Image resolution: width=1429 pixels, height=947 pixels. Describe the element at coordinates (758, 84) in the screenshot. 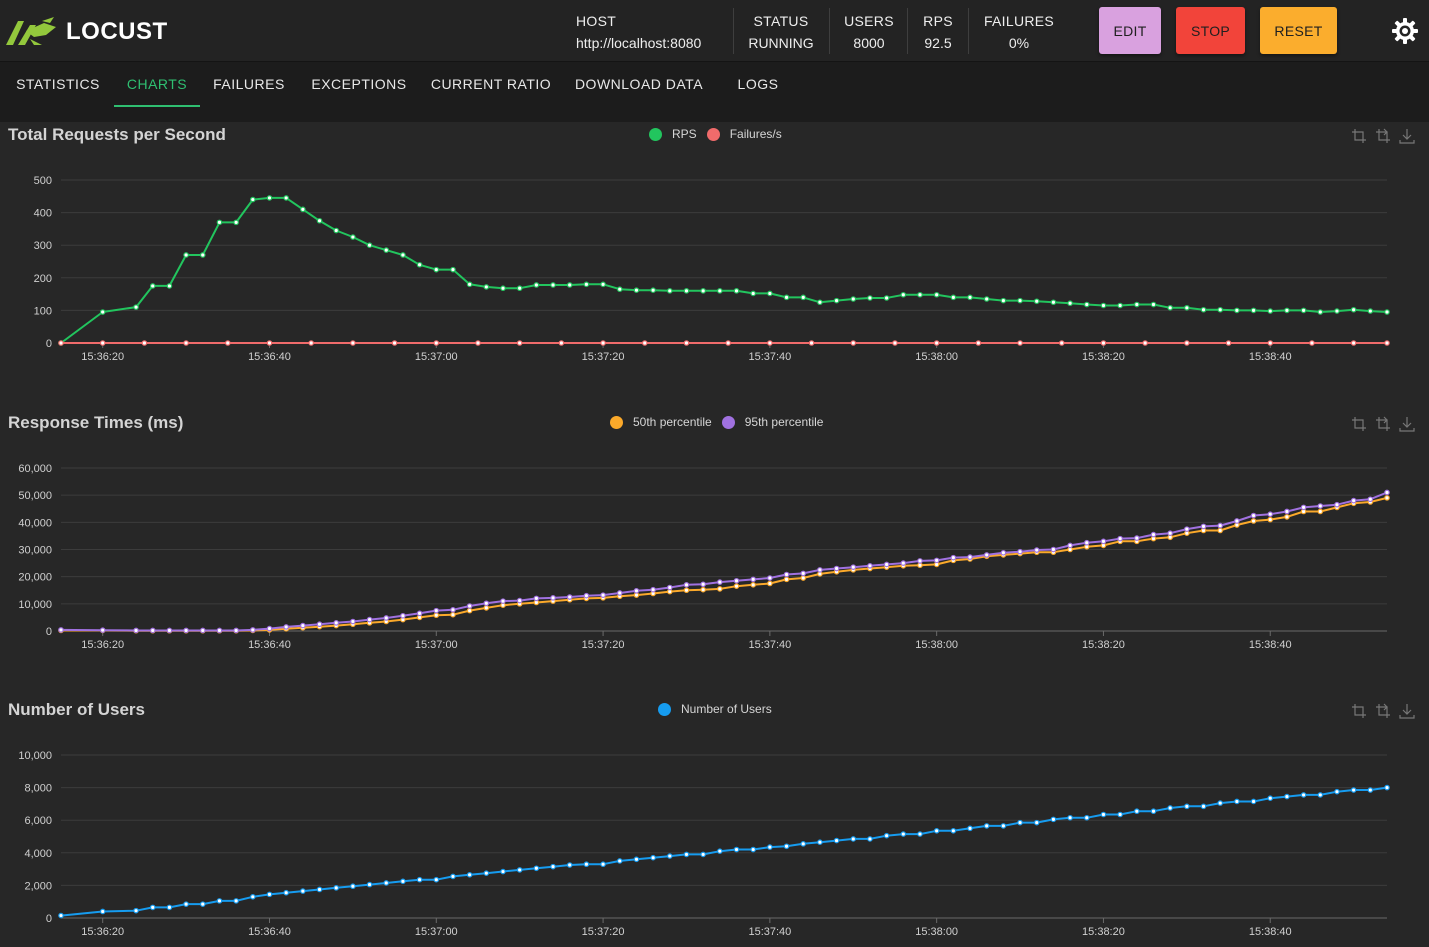

I see `tab-logs: LOGS` at that location.